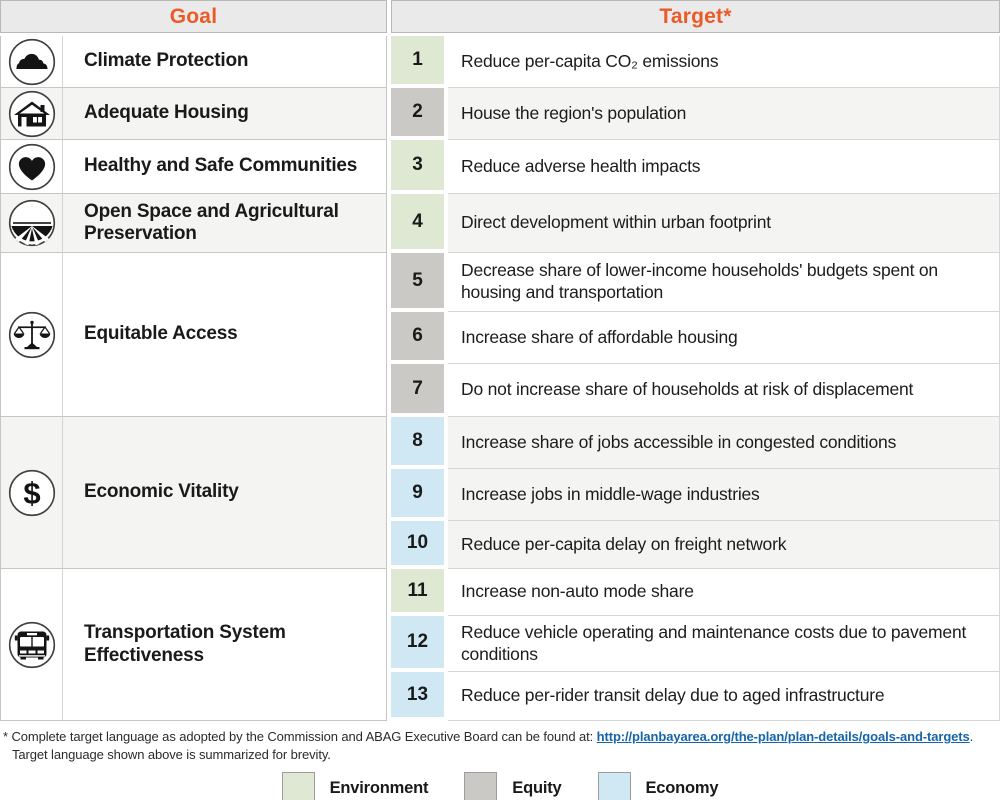  I want to click on equity-swatch, so click(481, 786).